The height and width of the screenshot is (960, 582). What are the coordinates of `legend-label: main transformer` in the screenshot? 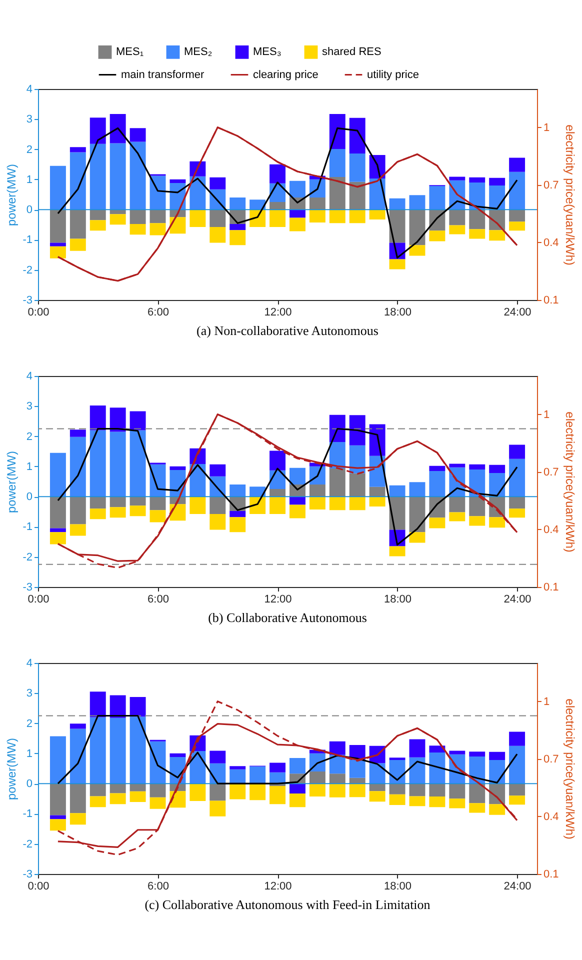 It's located at (162, 74).